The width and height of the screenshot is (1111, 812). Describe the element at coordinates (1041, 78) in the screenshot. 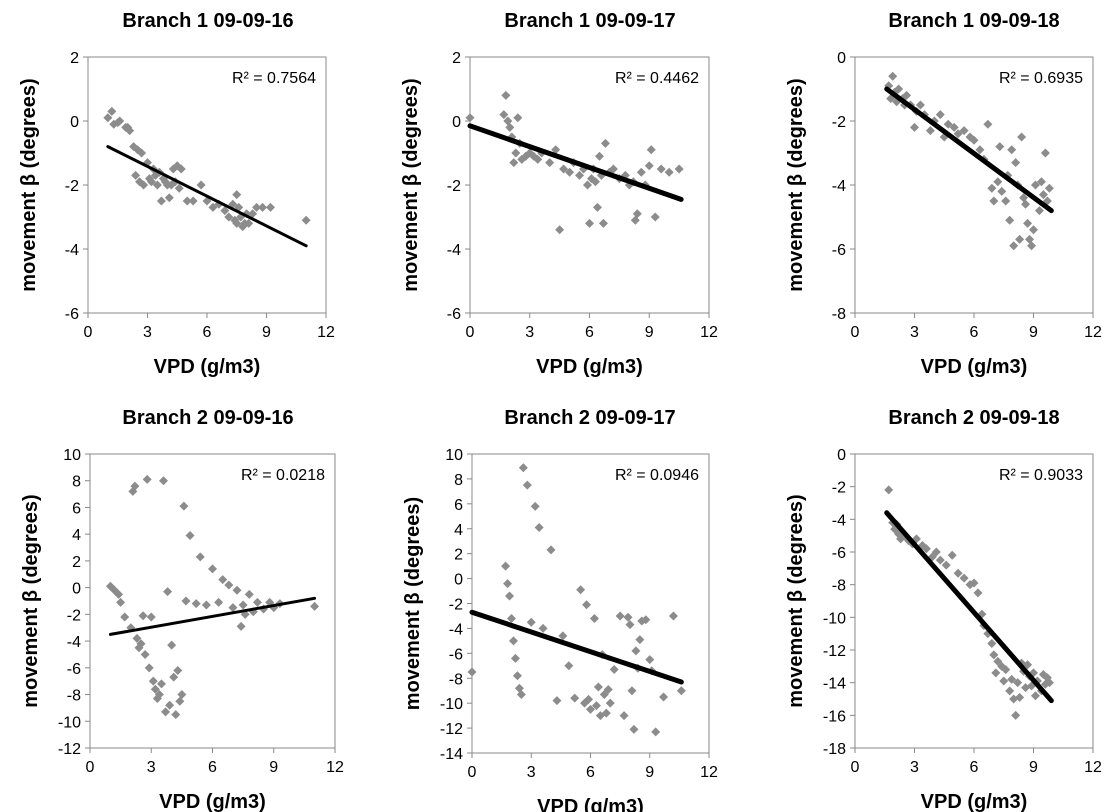

I see `r-squared-label: R² = 0.6935` at that location.